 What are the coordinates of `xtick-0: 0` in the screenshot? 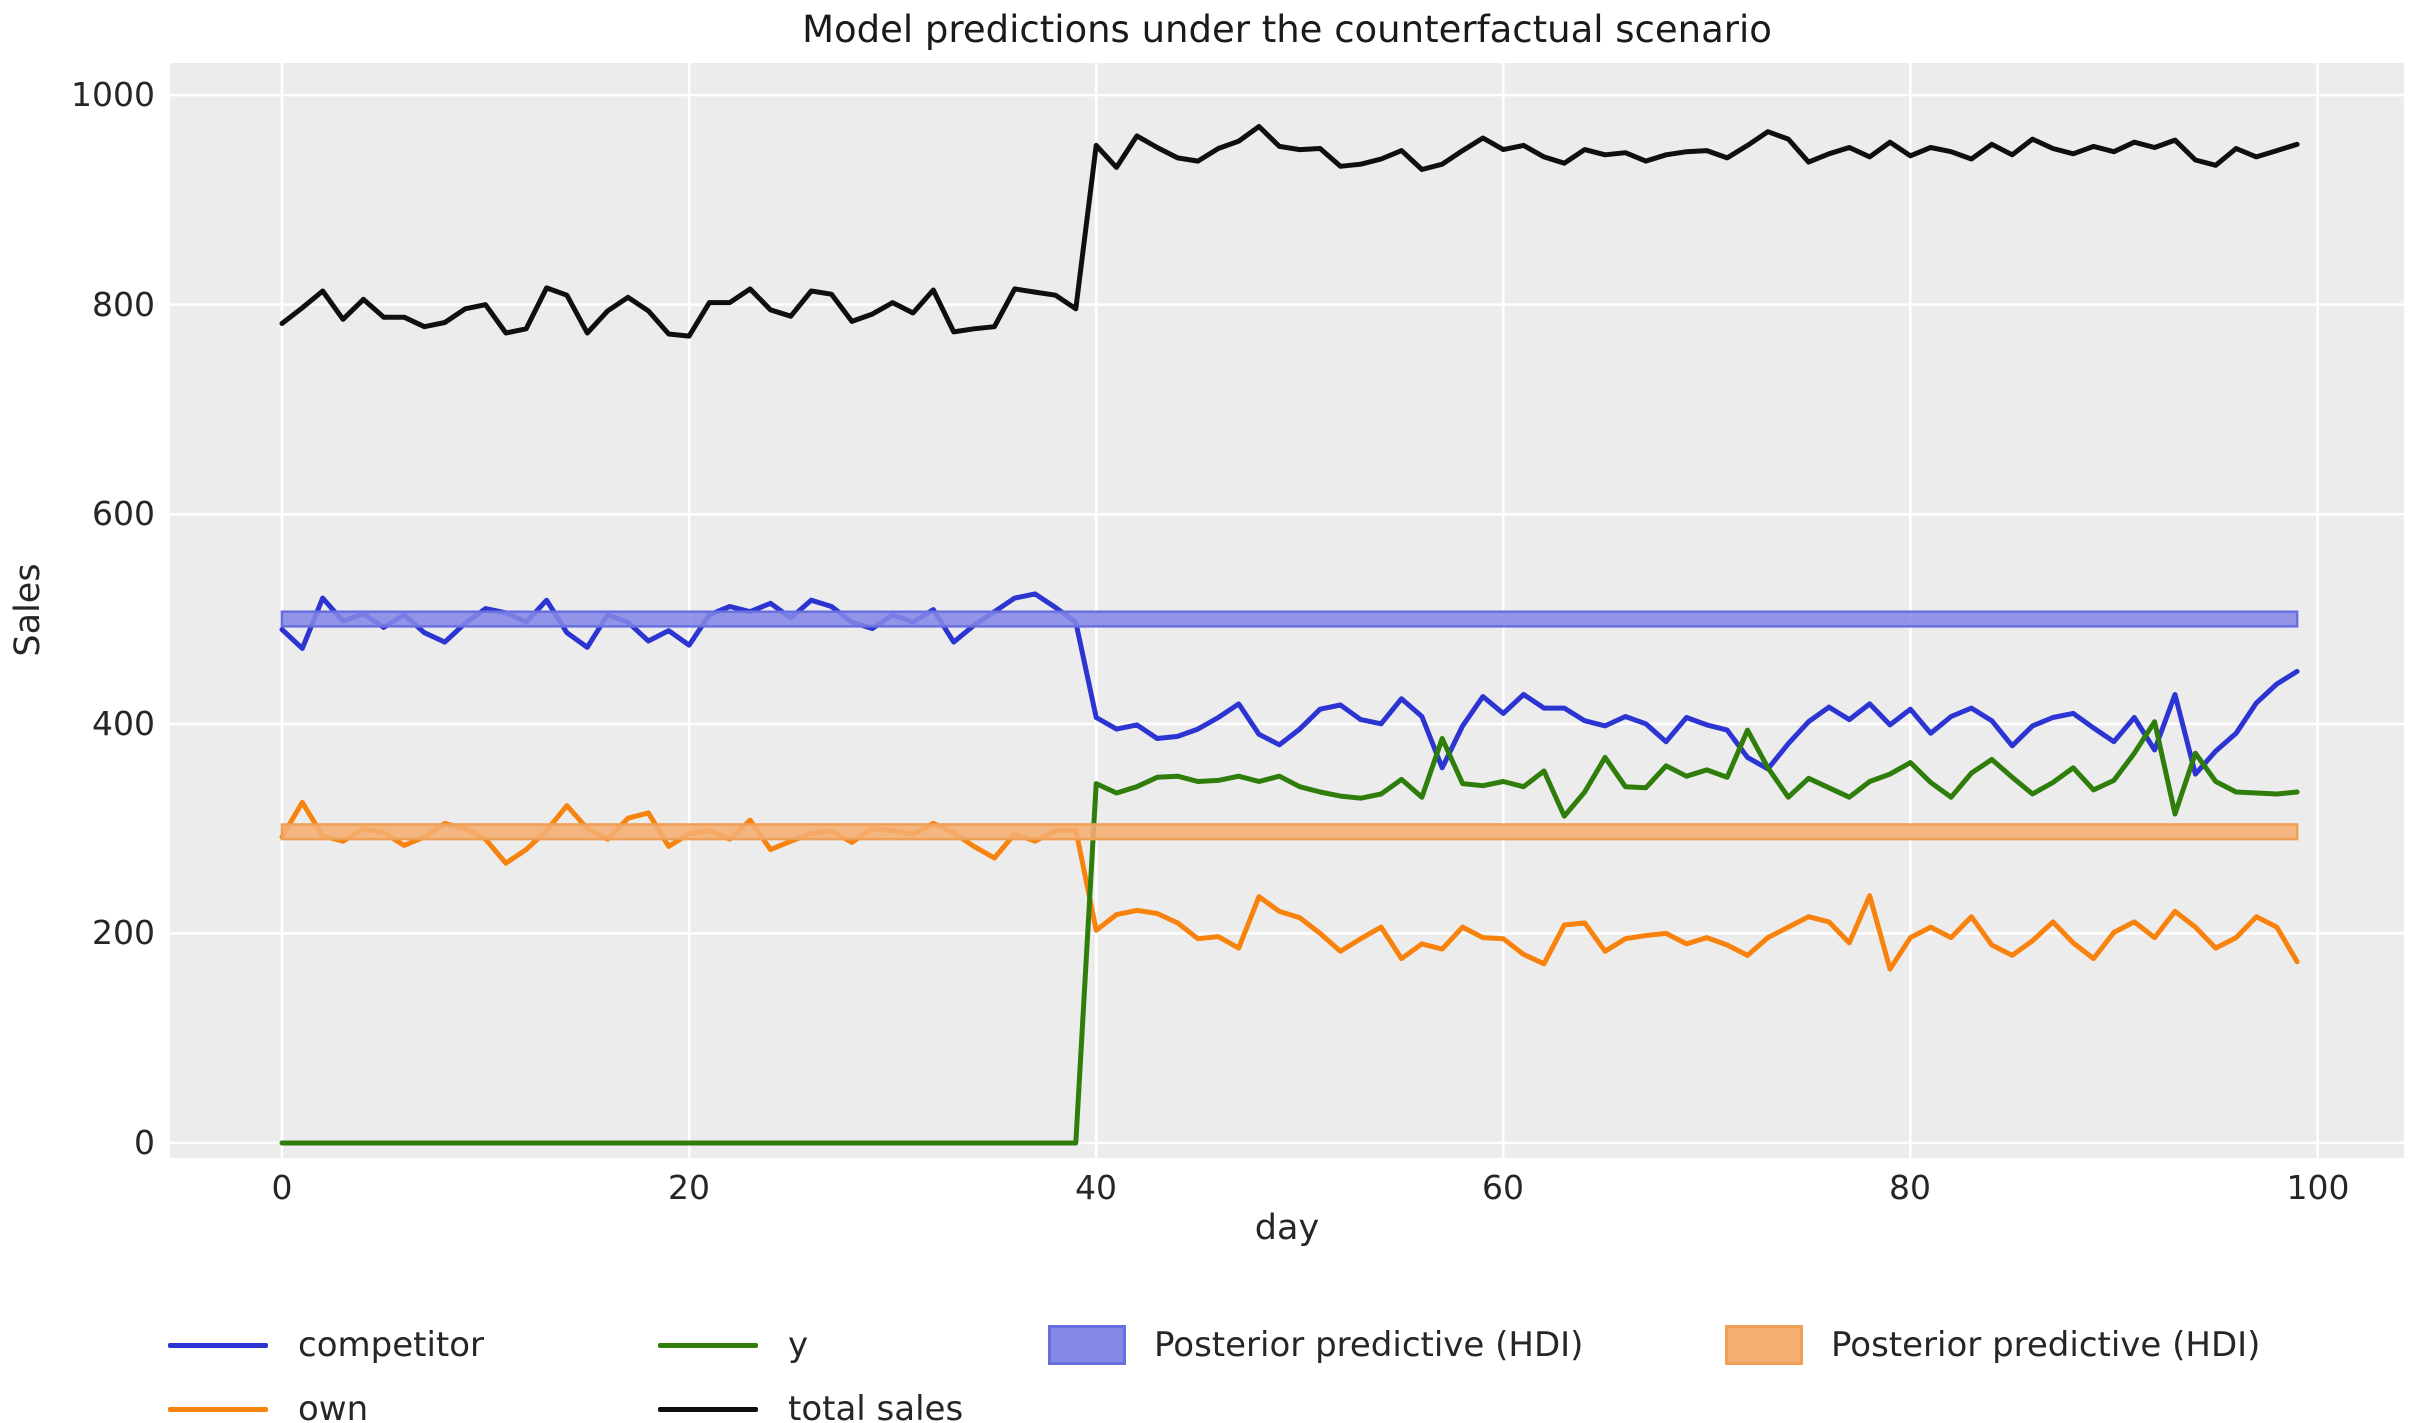 It's located at (282, 1187).